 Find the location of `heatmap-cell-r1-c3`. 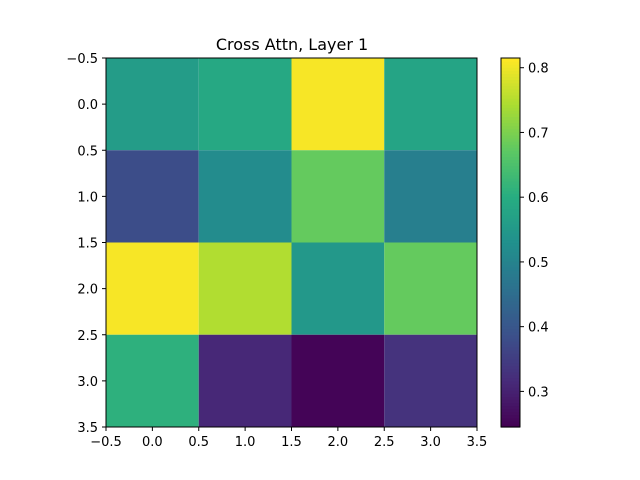

heatmap-cell-r1-c3 is located at coordinates (430, 196).